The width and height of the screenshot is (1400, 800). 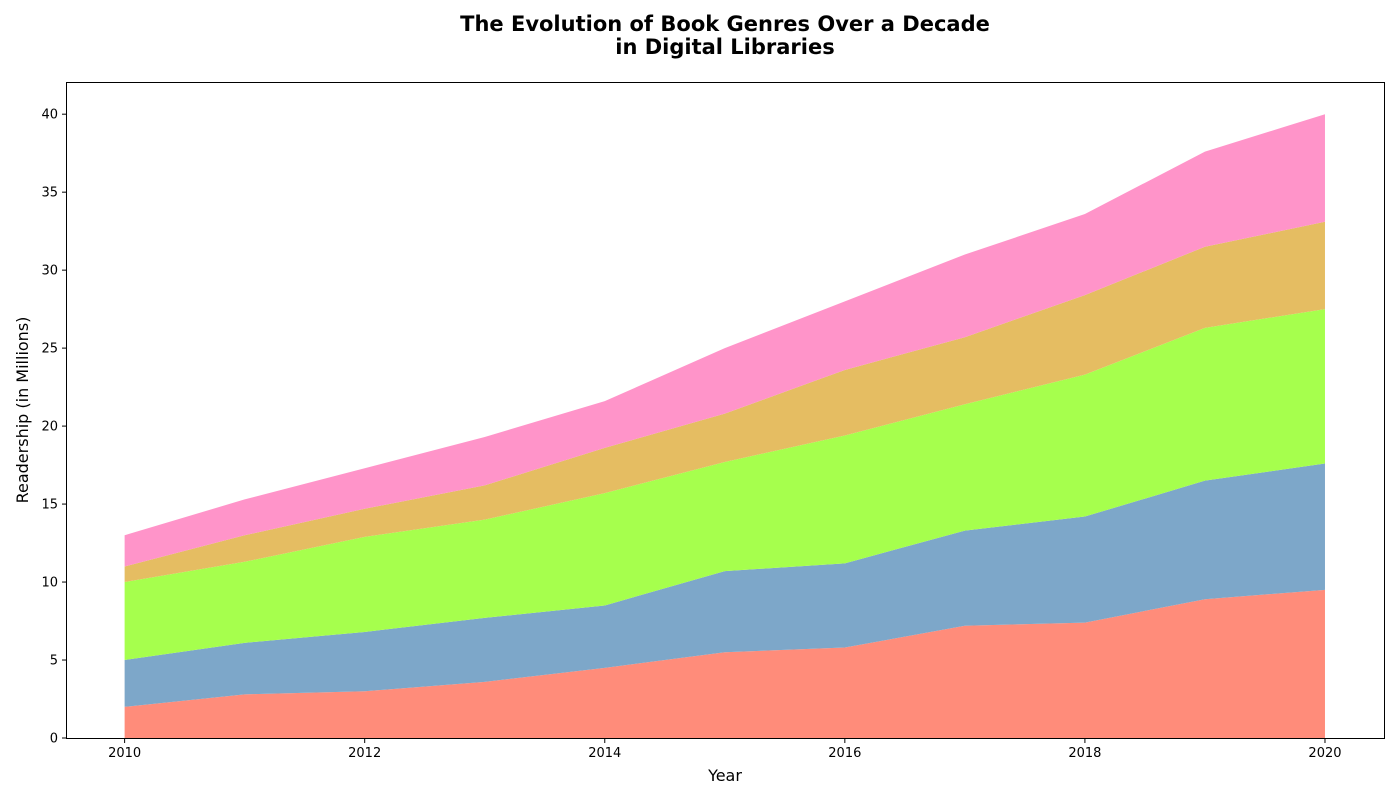 I want to click on chart-title-line-2: in Digital Libraries, so click(x=724, y=47).